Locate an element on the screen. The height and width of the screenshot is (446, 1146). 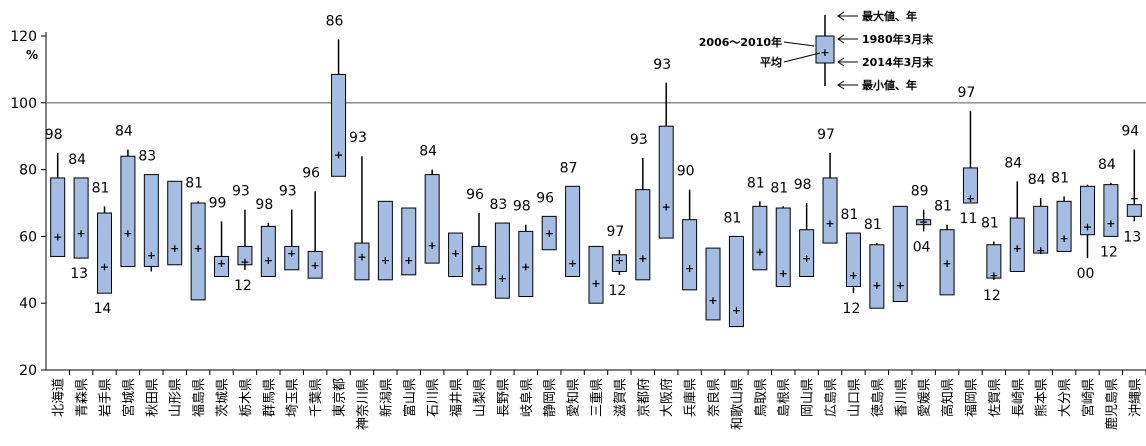
min-year-label: 14 is located at coordinates (103, 309).